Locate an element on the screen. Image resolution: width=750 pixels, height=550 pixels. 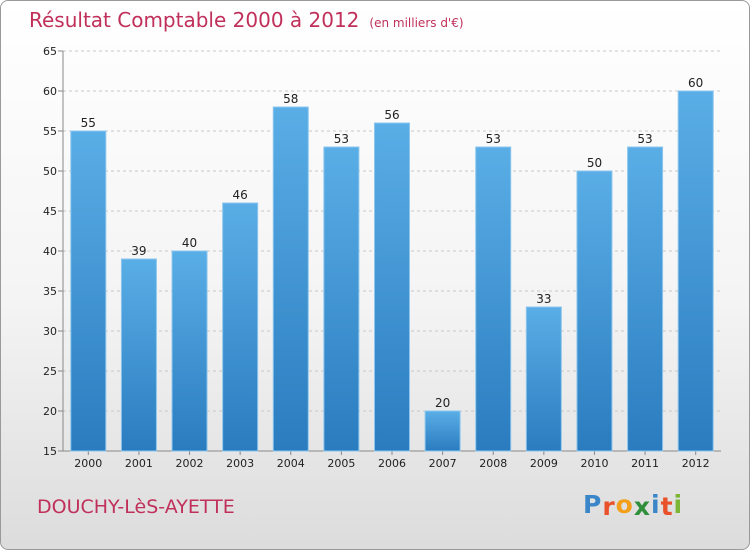
bar-2004 is located at coordinates (290, 279).